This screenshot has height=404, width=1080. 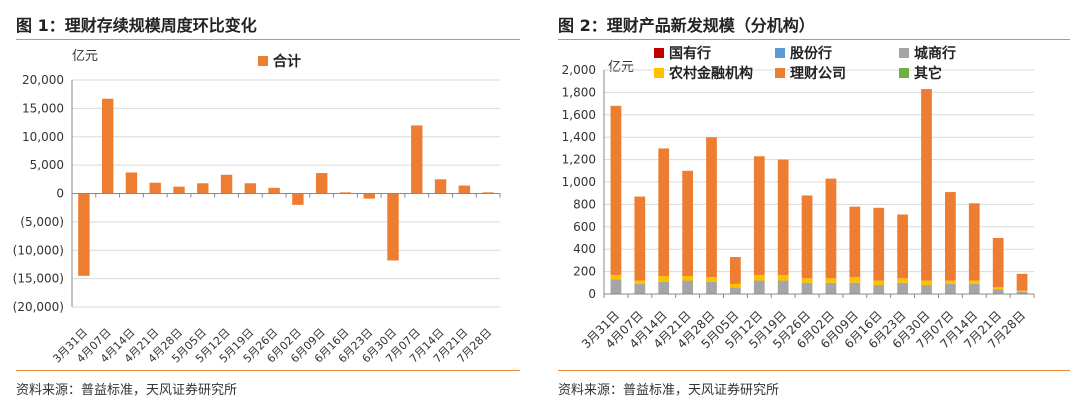 I want to click on legend-label: 城商行, so click(x=935, y=53).